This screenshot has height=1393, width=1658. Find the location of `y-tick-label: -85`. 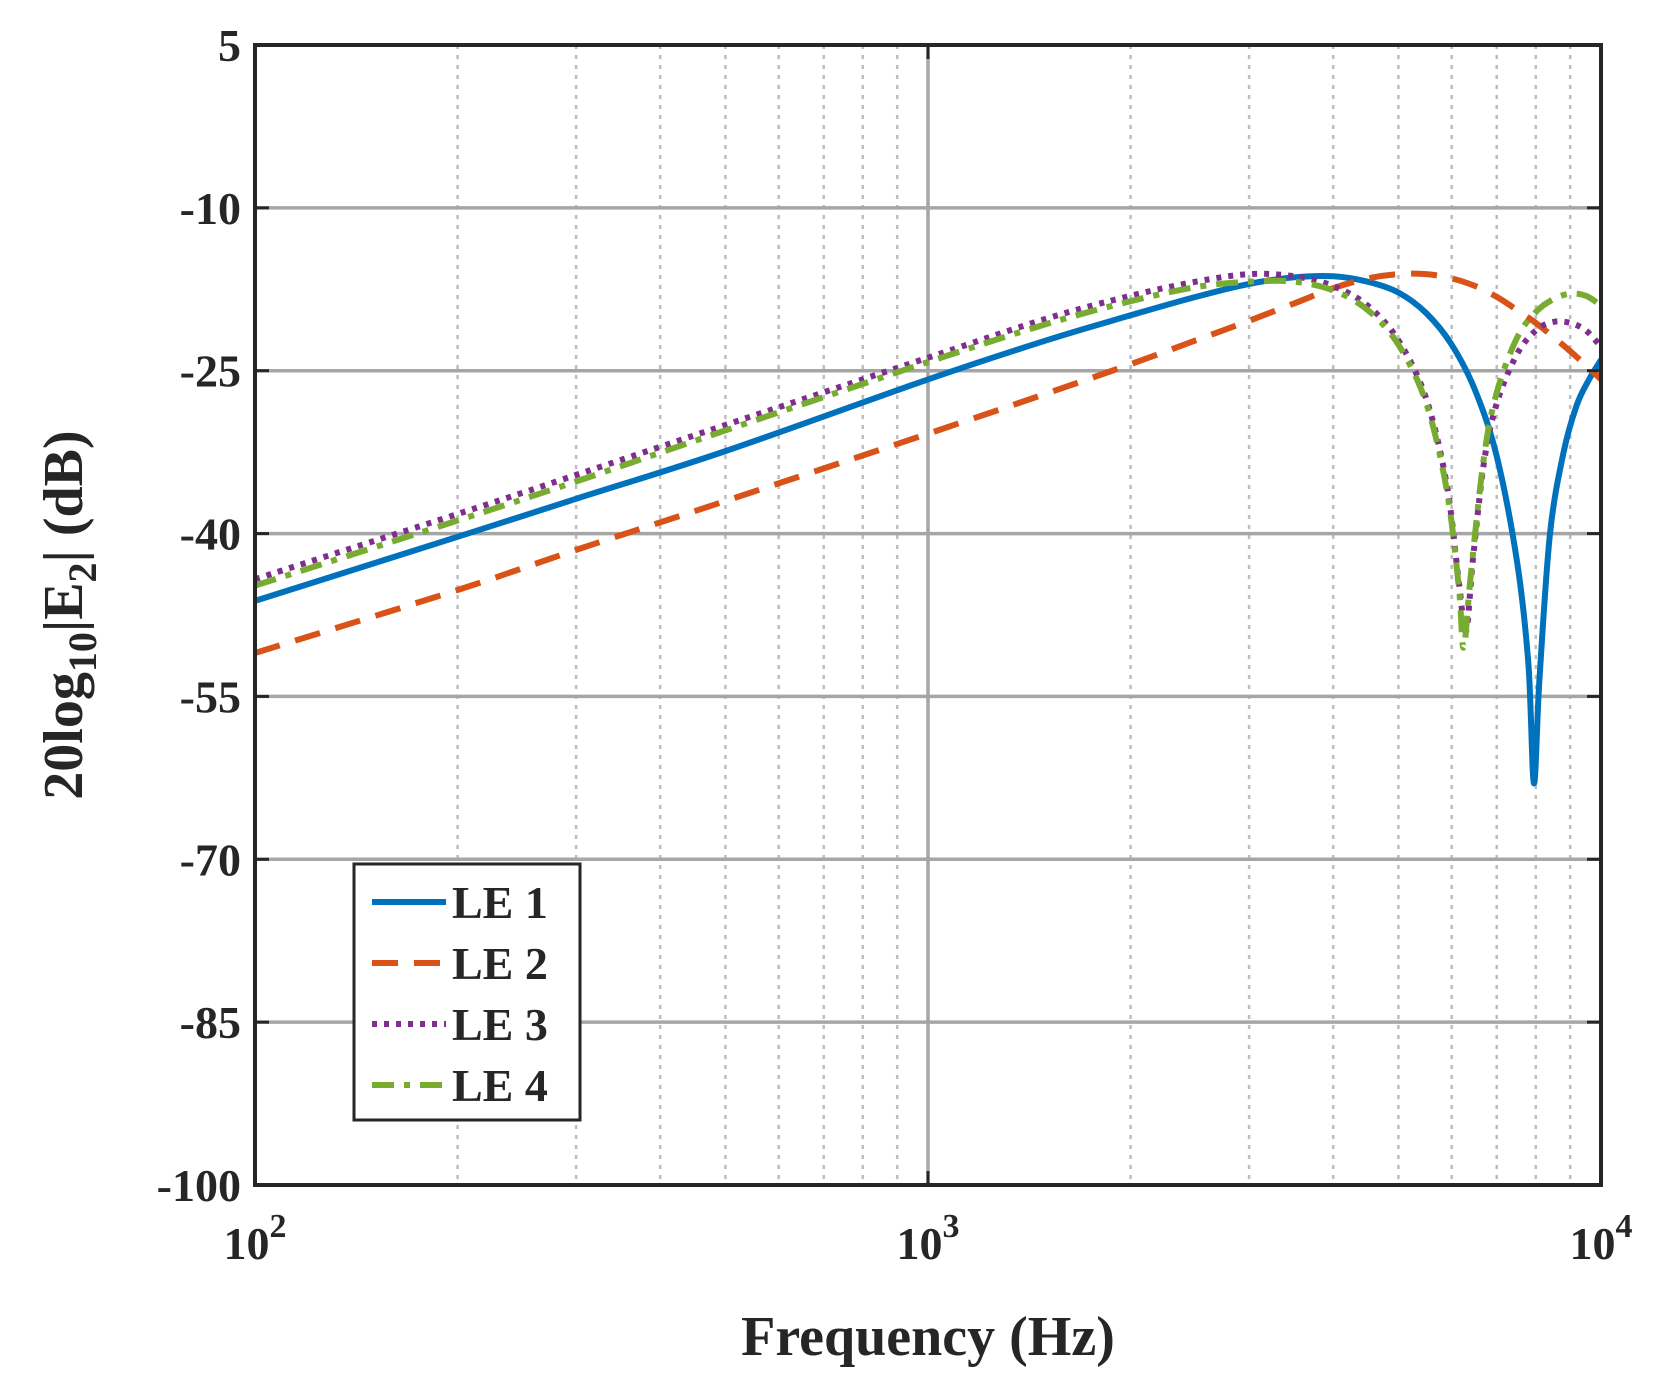

y-tick-label: -85 is located at coordinates (210, 1022).